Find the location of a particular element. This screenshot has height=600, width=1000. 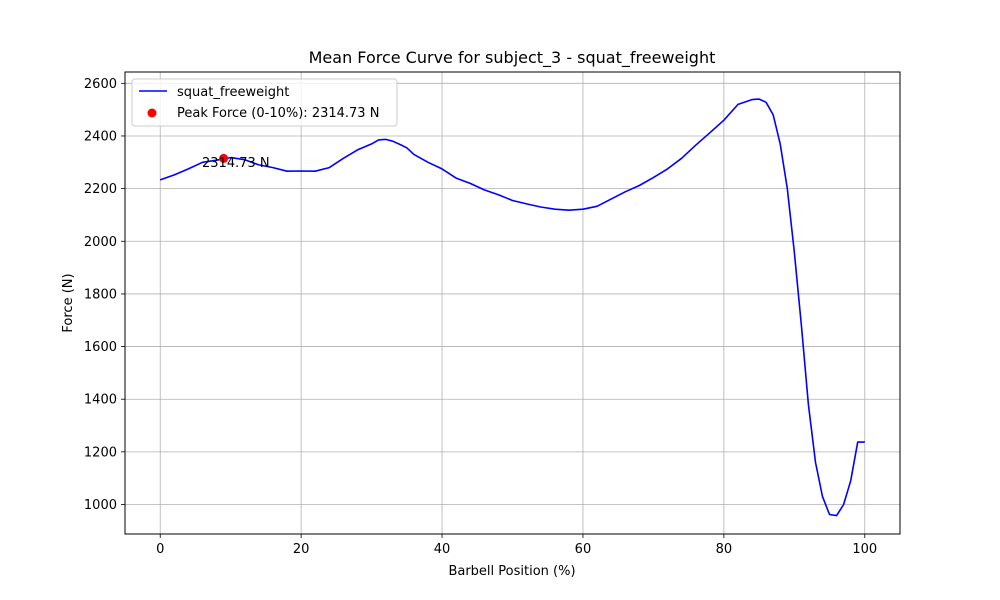

x-tick-label: 20 is located at coordinates (301, 549).